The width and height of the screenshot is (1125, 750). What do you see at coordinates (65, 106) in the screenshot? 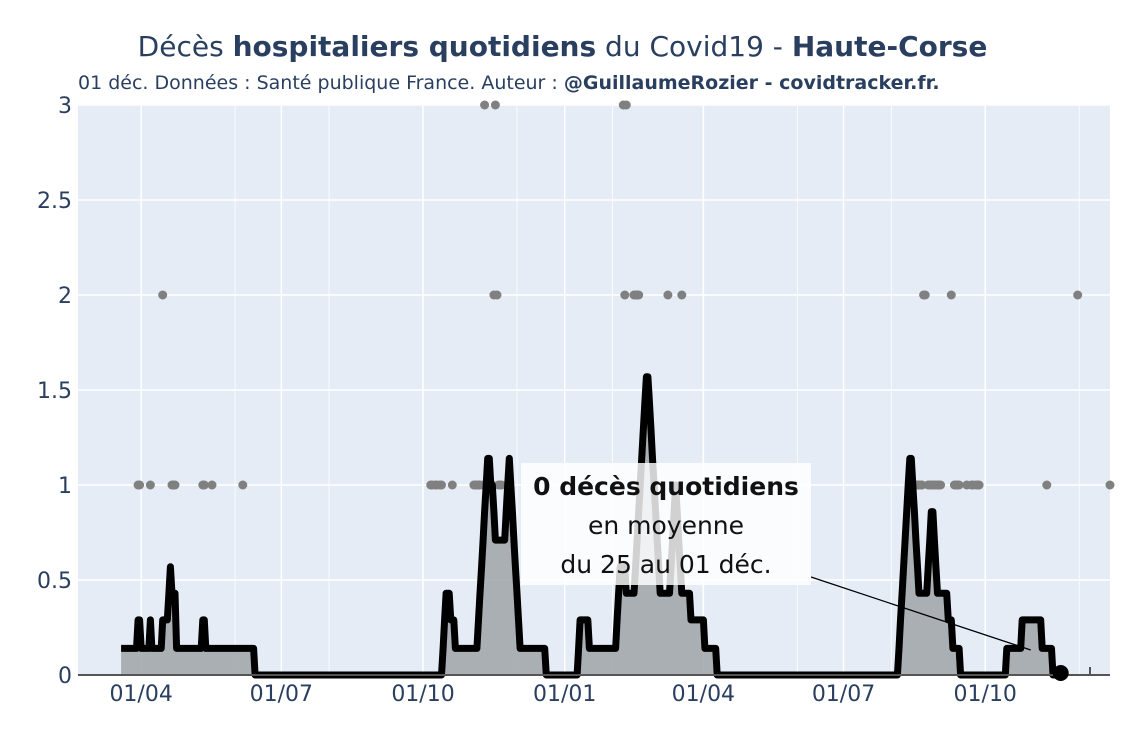
I see `y-tick-label: 3` at bounding box center [65, 106].